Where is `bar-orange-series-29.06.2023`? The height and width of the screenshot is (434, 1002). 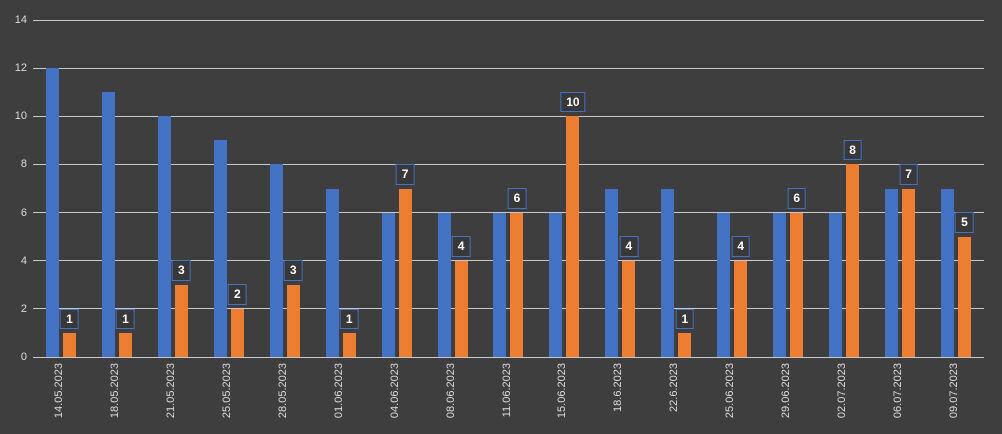 bar-orange-series-29.06.2023 is located at coordinates (797, 284).